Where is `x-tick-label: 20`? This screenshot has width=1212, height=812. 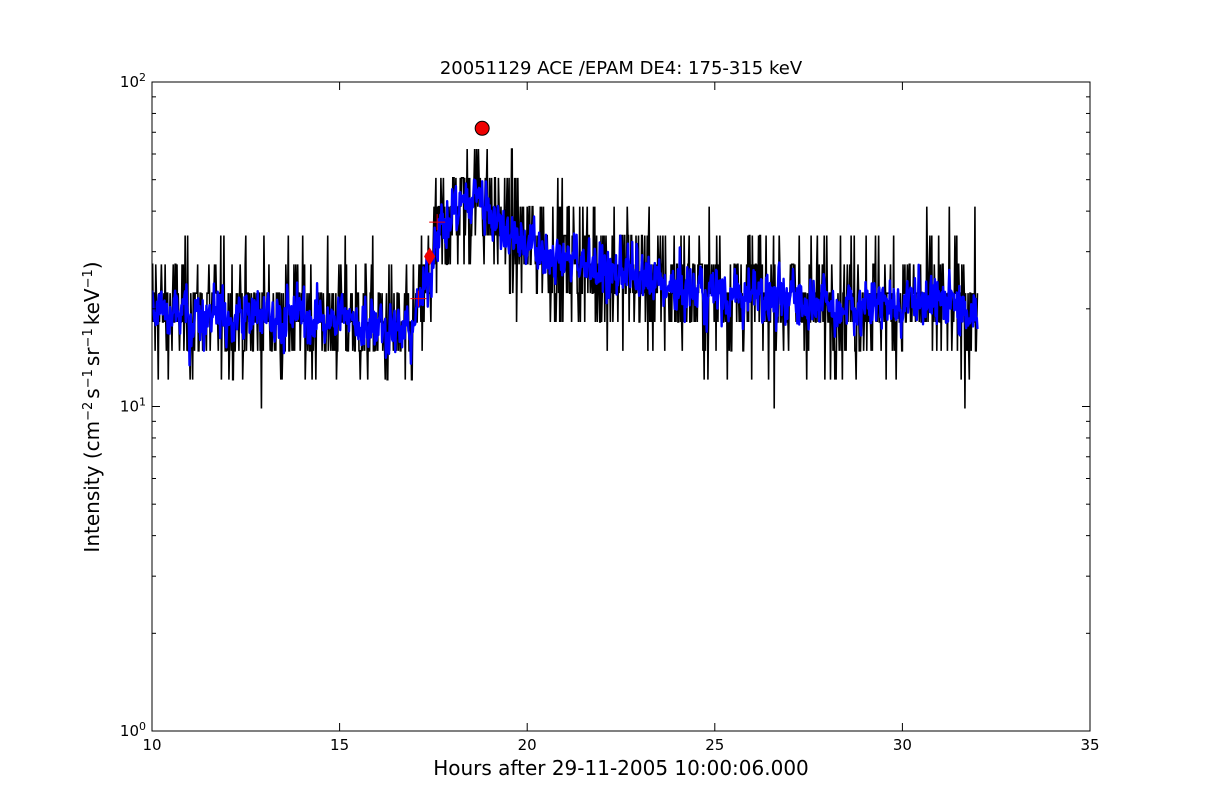
x-tick-label: 20 is located at coordinates (527, 745).